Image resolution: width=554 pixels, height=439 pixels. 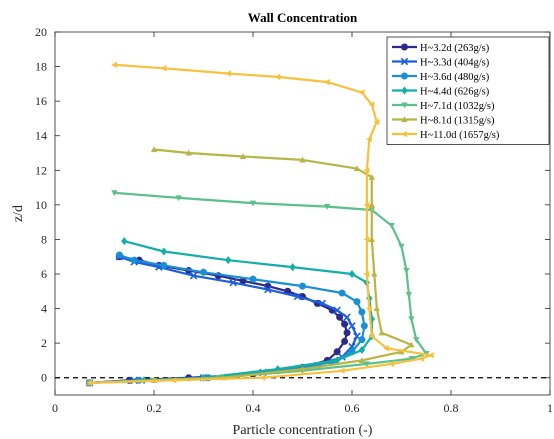 I want to click on chart-title: Wall Concentration, so click(x=303, y=17).